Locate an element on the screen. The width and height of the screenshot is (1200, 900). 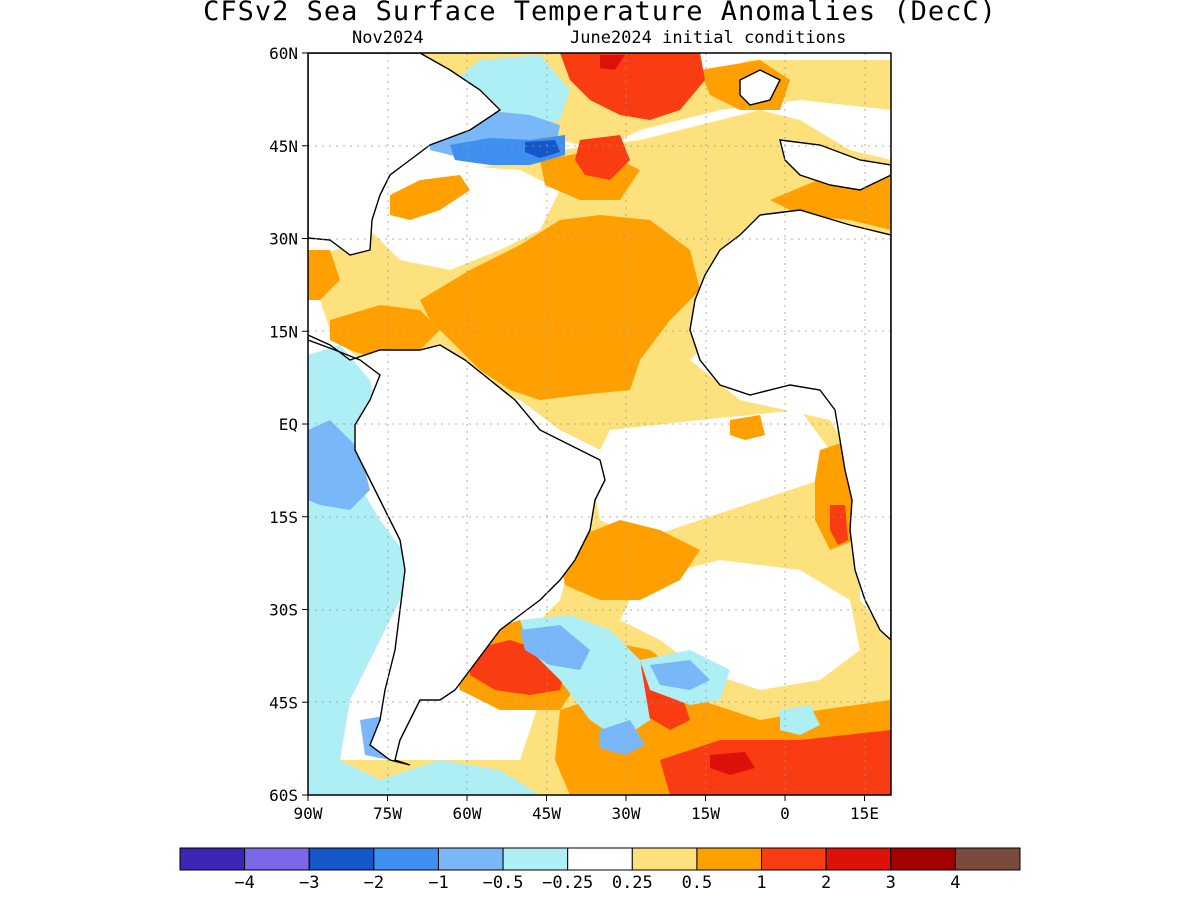
lon-label: 75W is located at coordinates (387, 813).